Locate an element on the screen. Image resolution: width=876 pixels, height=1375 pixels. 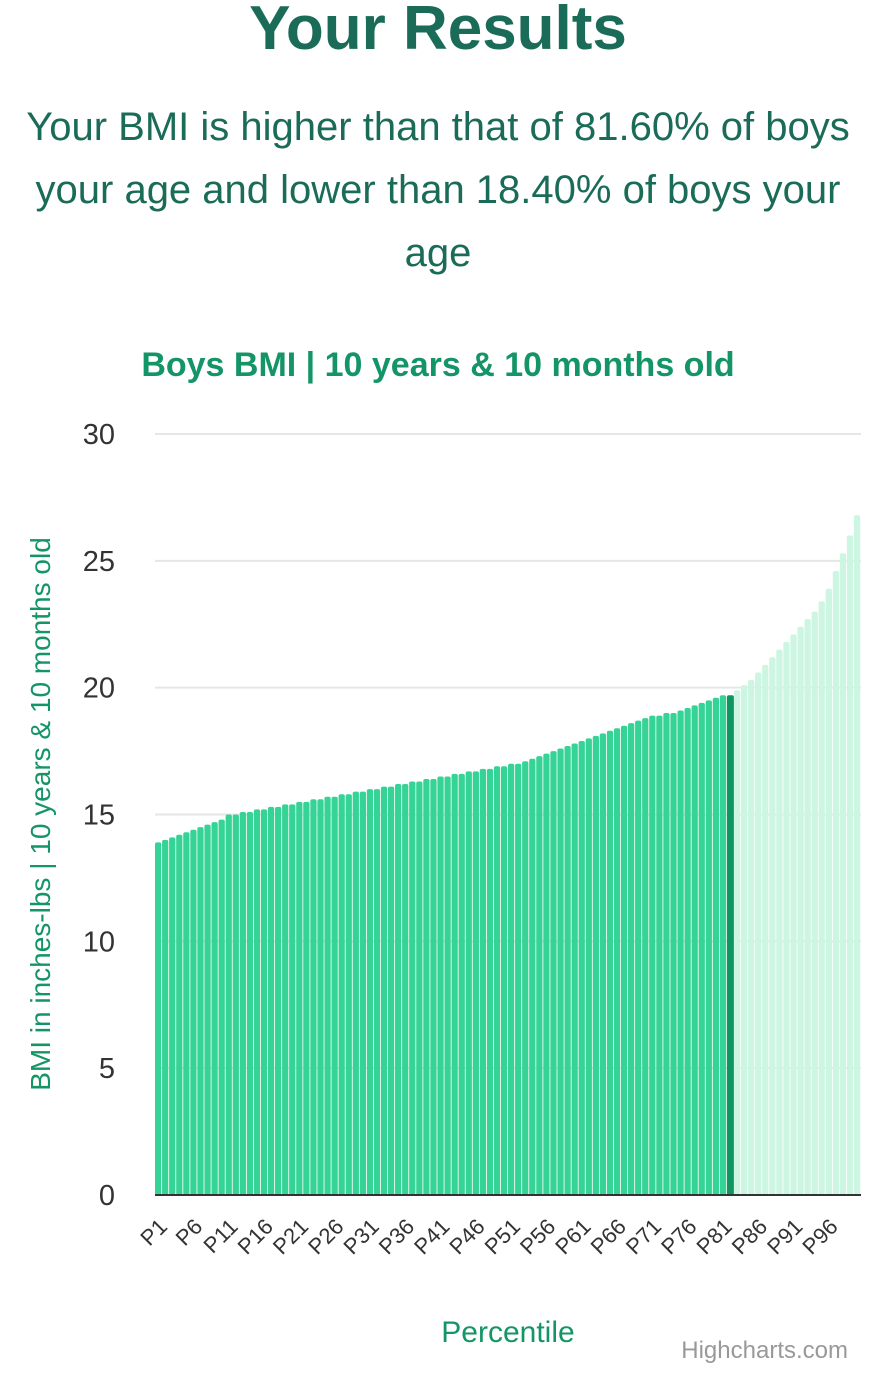
bar-p60 is located at coordinates (574, 969).